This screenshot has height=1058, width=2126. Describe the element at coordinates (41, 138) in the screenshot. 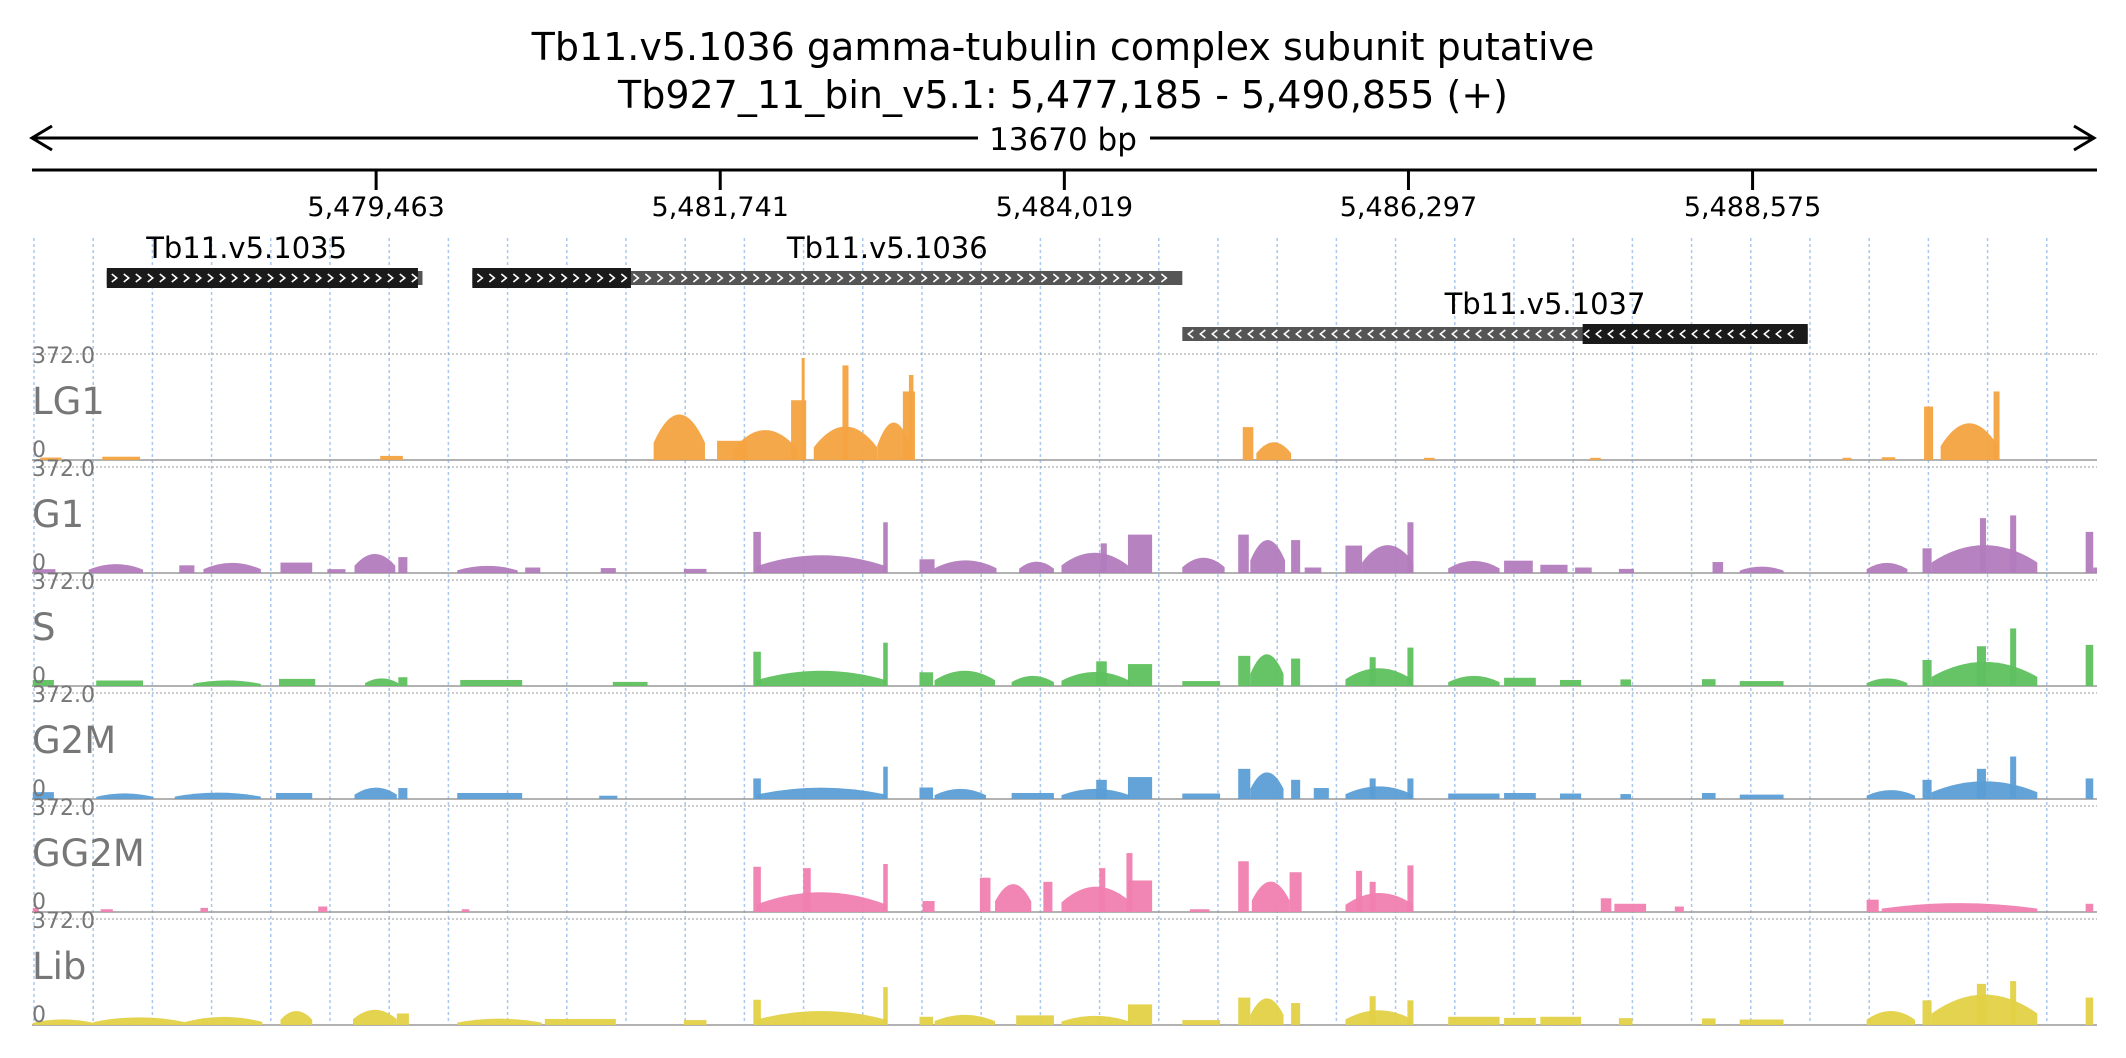

I see `span-arrowhead-left` at that location.